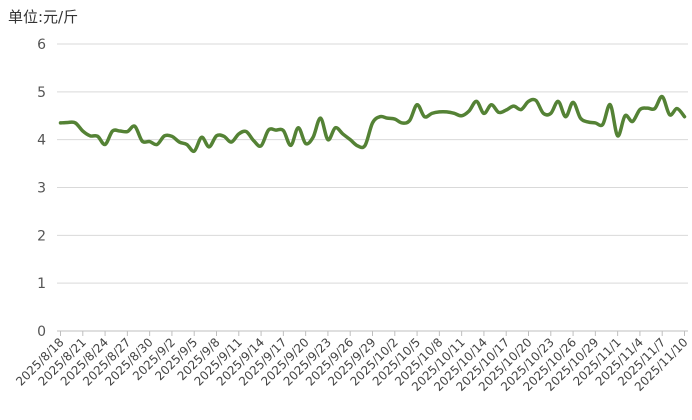 The image size is (692, 420). Describe the element at coordinates (41, 93) in the screenshot. I see `y-tick-label: 5` at that location.